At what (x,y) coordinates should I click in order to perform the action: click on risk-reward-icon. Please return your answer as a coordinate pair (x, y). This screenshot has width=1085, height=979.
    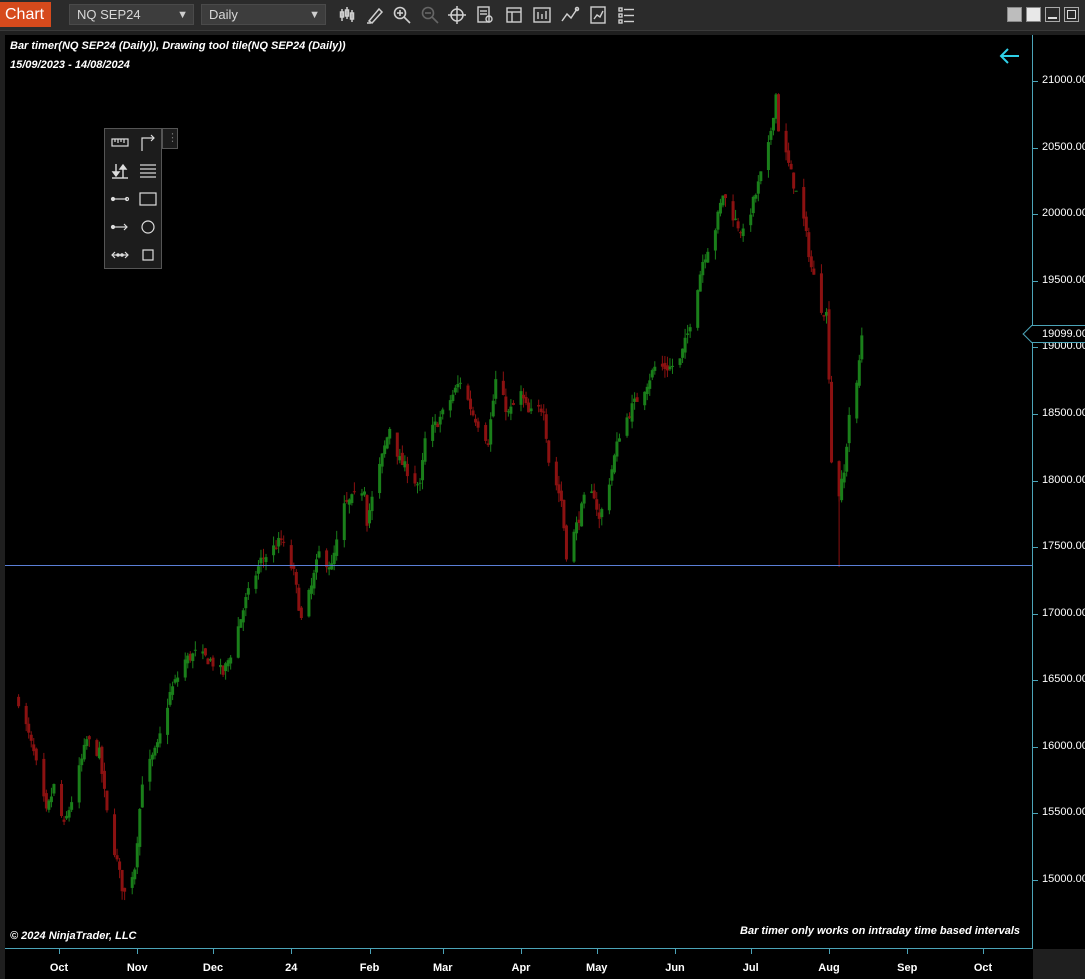
    Looking at the image, I should click on (148, 143).